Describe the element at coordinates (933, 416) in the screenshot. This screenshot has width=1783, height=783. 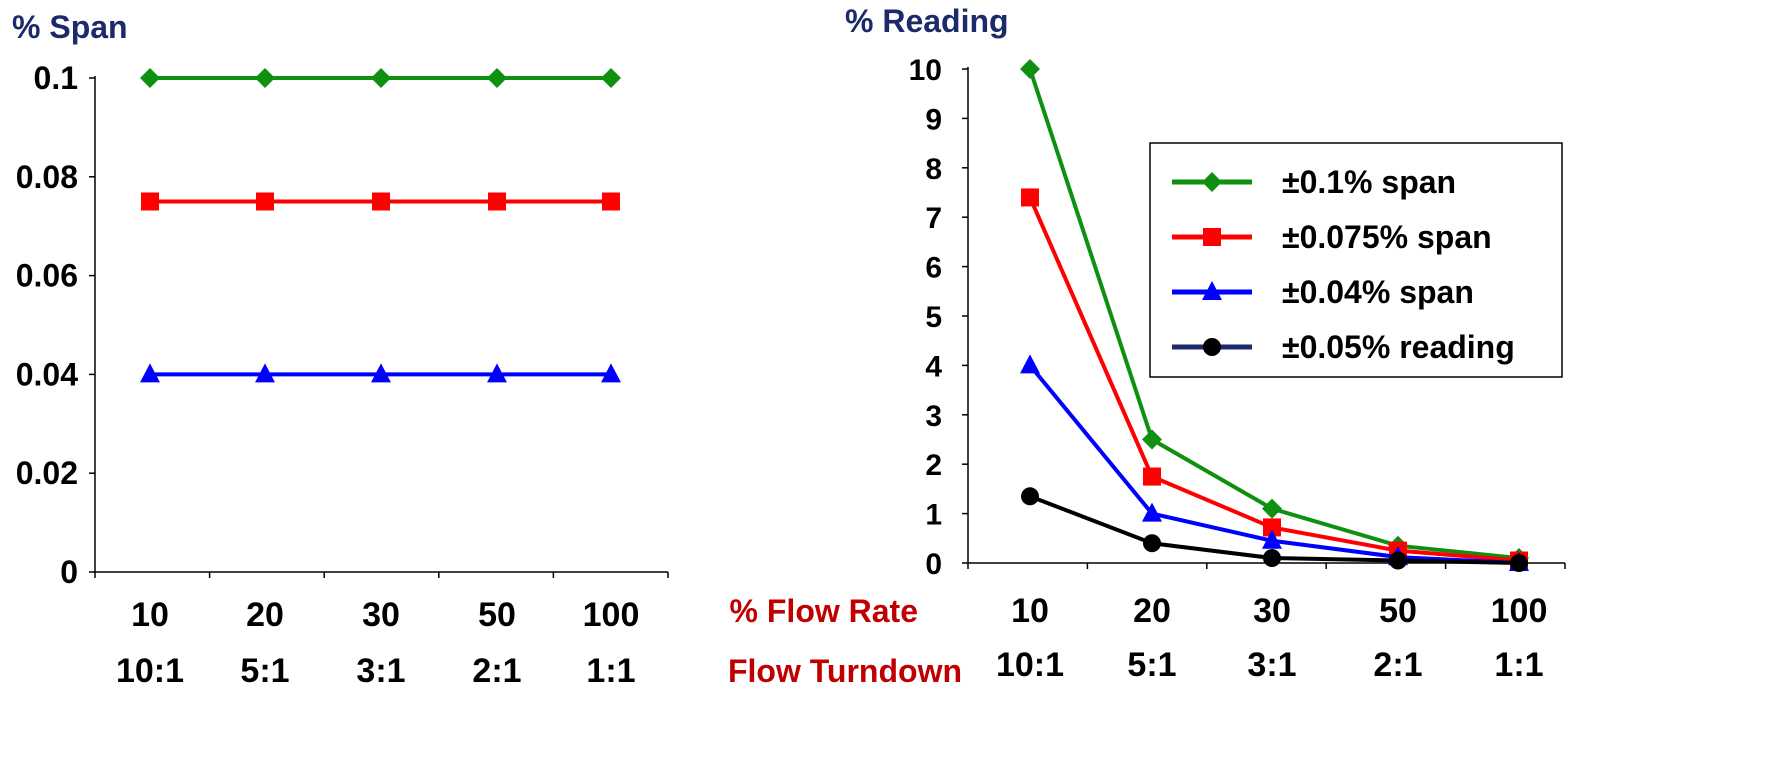
I see `y-tick-label: 3` at that location.